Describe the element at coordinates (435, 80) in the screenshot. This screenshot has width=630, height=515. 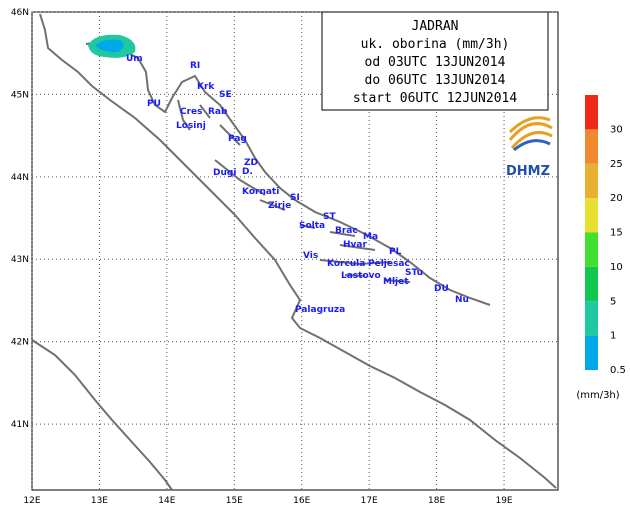
I see `title-line: do 06UTC 13JUN2014` at that location.